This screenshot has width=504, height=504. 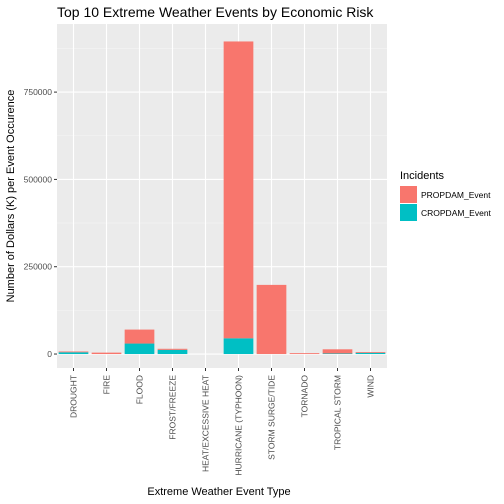 What do you see at coordinates (38, 92) in the screenshot?
I see `y-tick-label: 750000` at bounding box center [38, 92].